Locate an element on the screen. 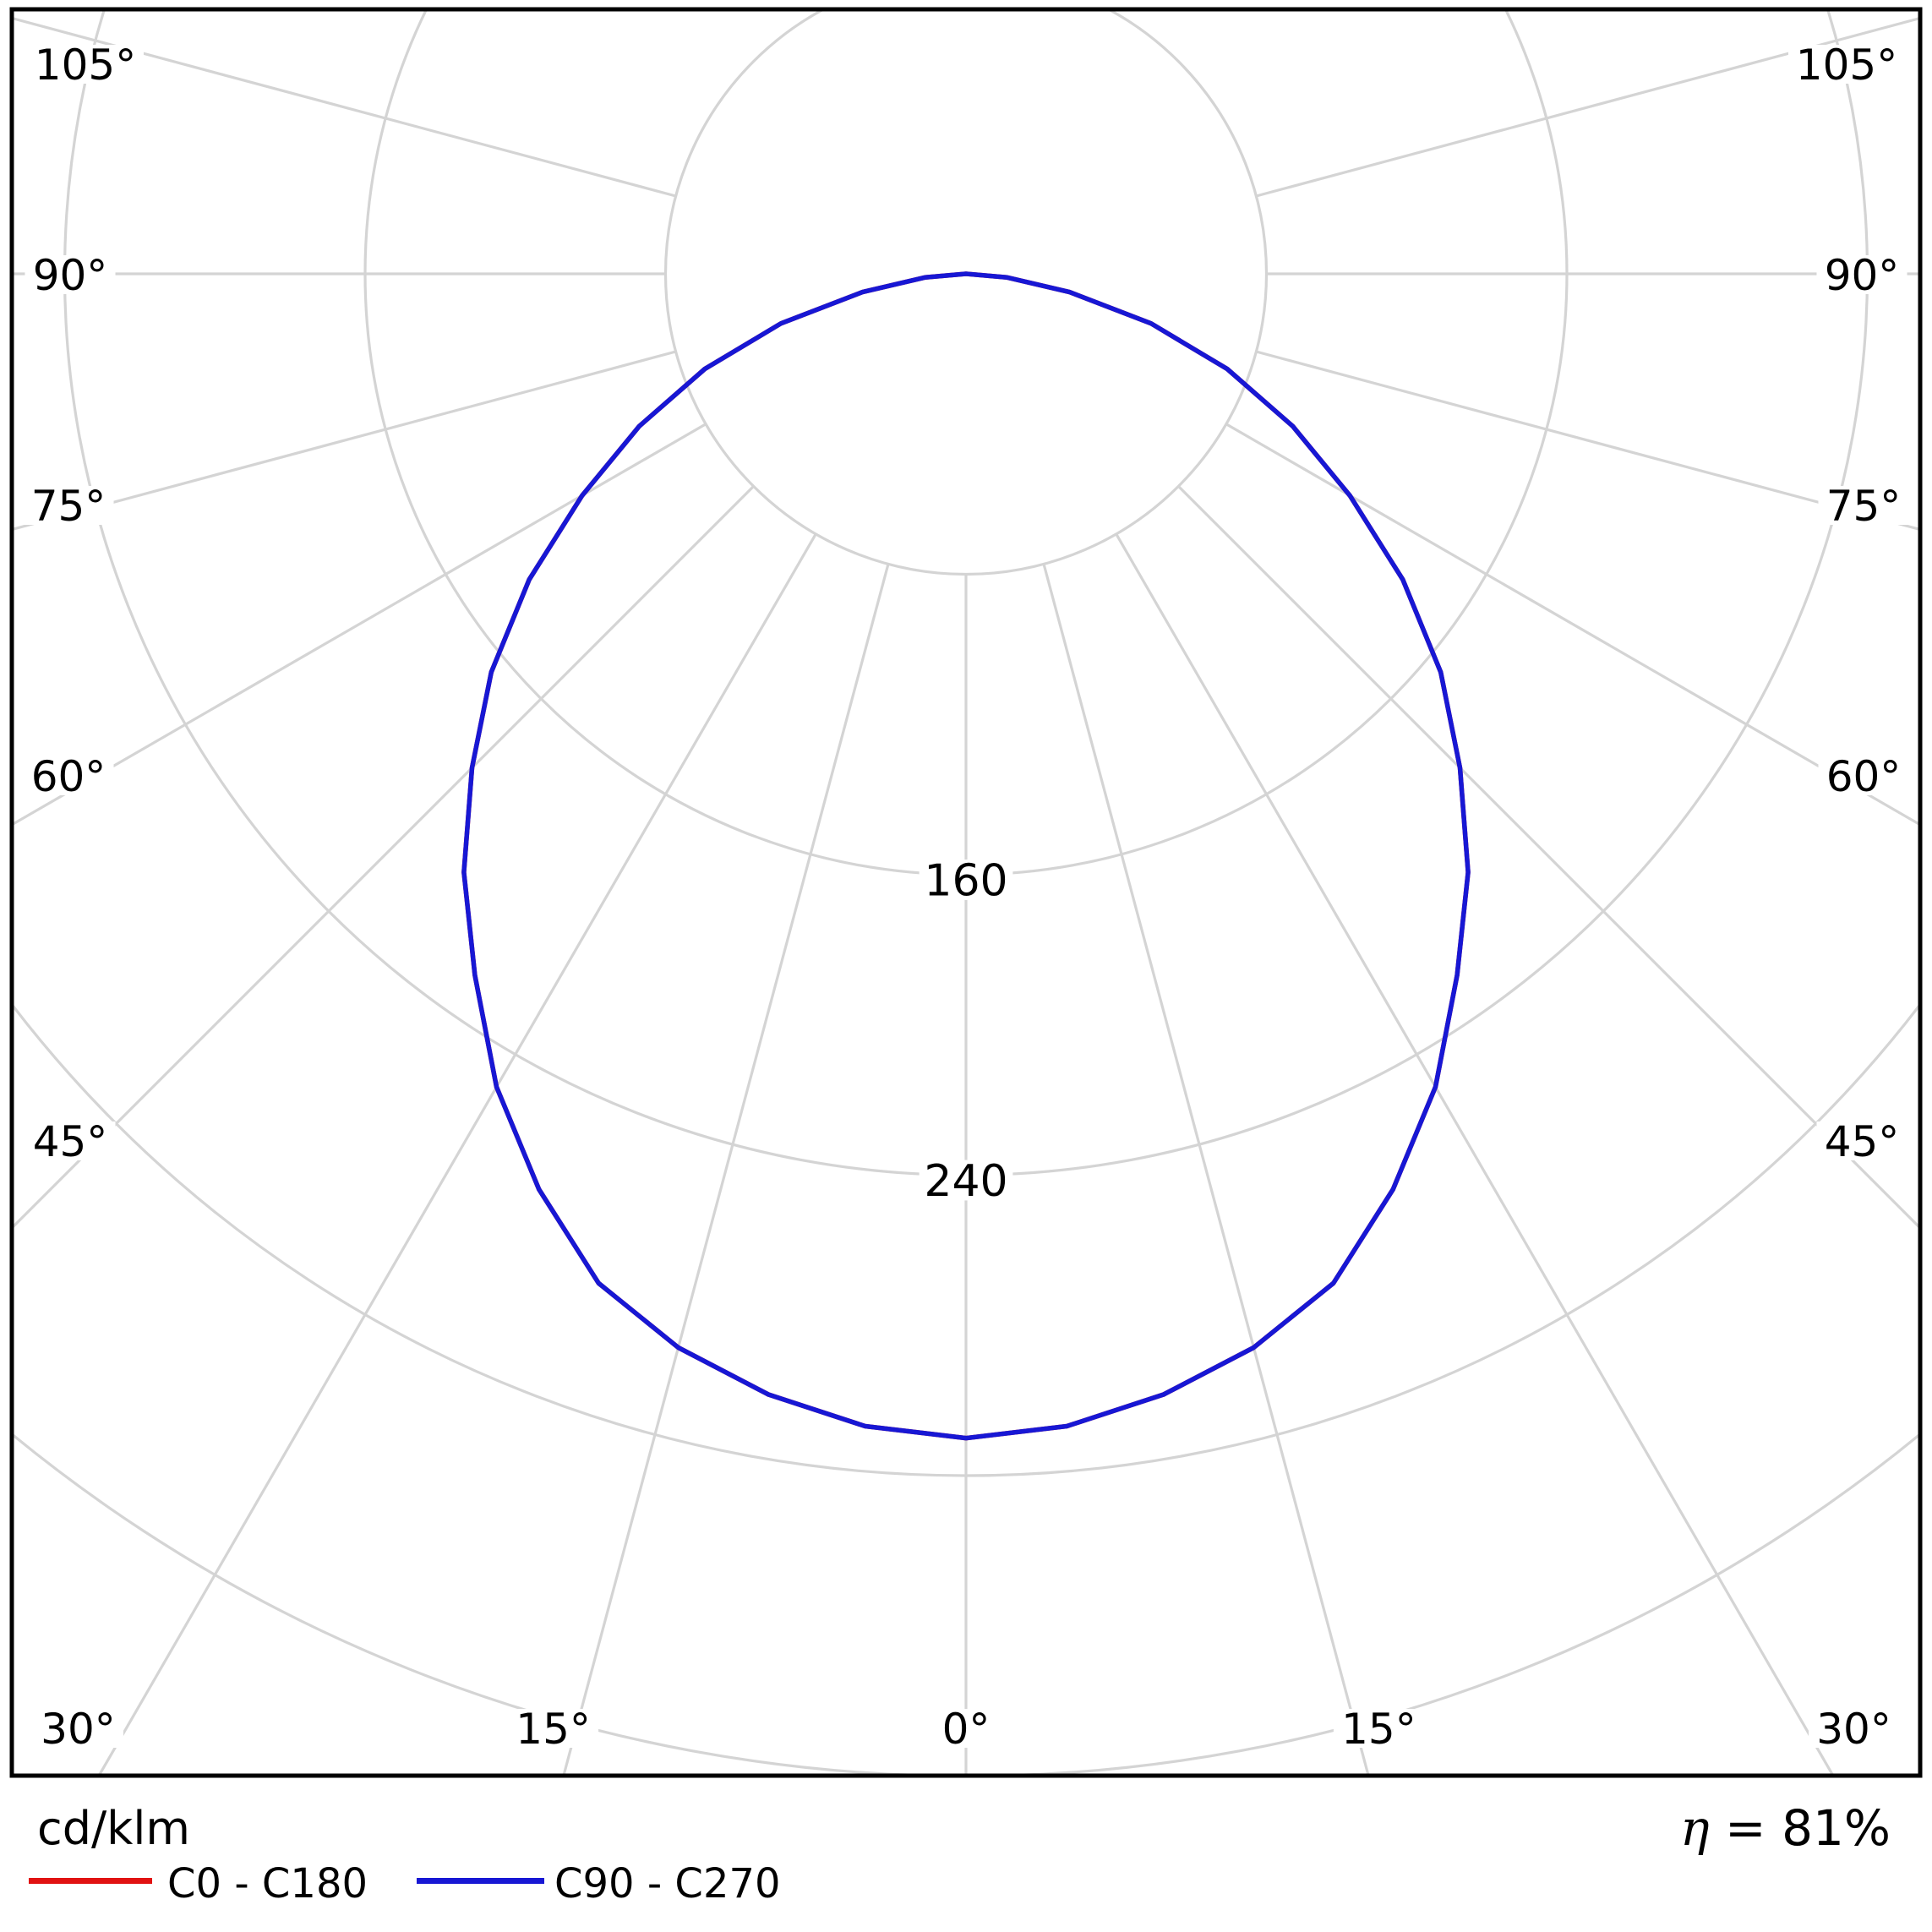 Image resolution: width=1932 pixels, height=1932 pixels. angle-label-right-75: 75° is located at coordinates (1864, 506).